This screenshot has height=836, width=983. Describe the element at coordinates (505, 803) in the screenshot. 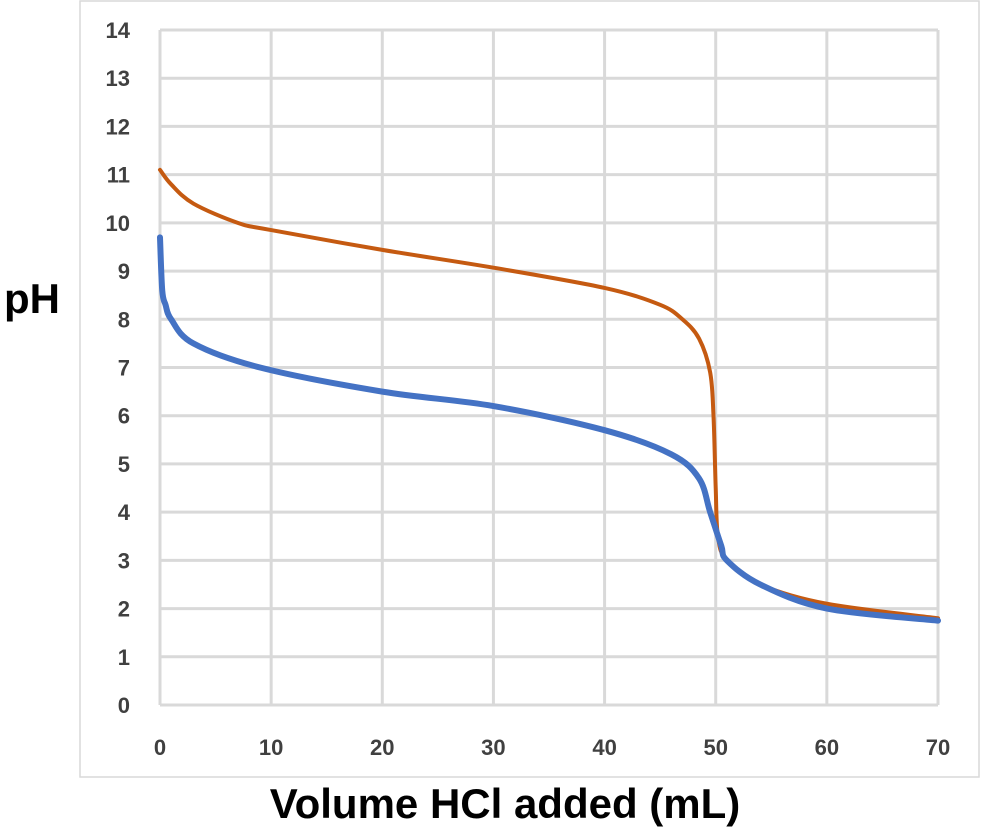

I see `x-axis-label: Volume HCl added (mL)` at that location.